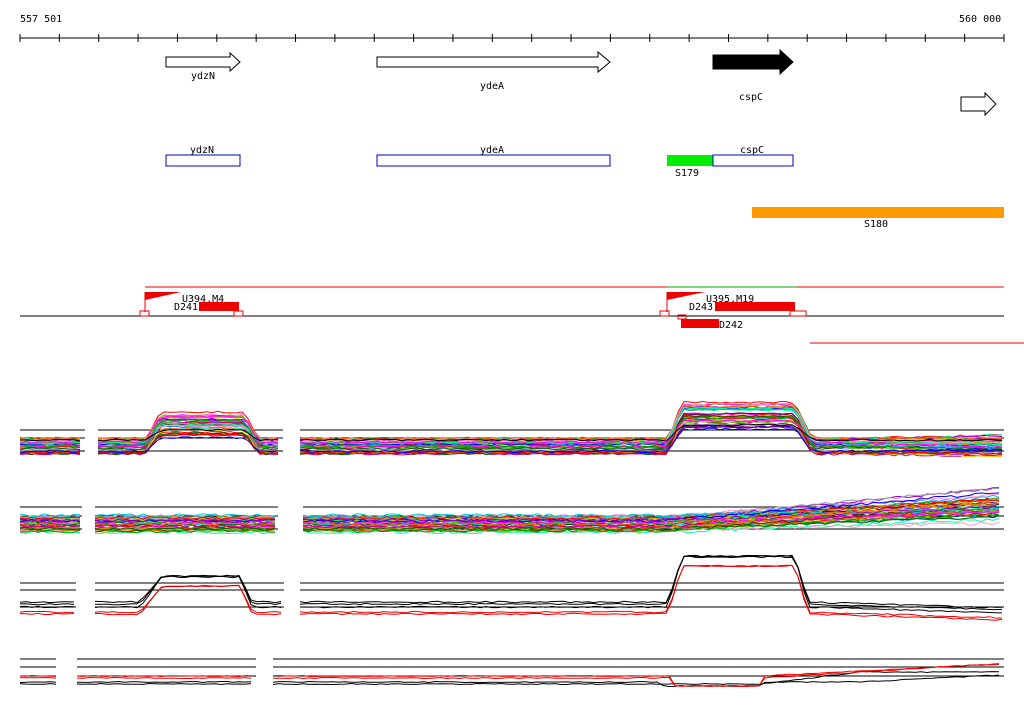  What do you see at coordinates (731, 325) in the screenshot?
I see `feature-label-D242: D242` at bounding box center [731, 325].